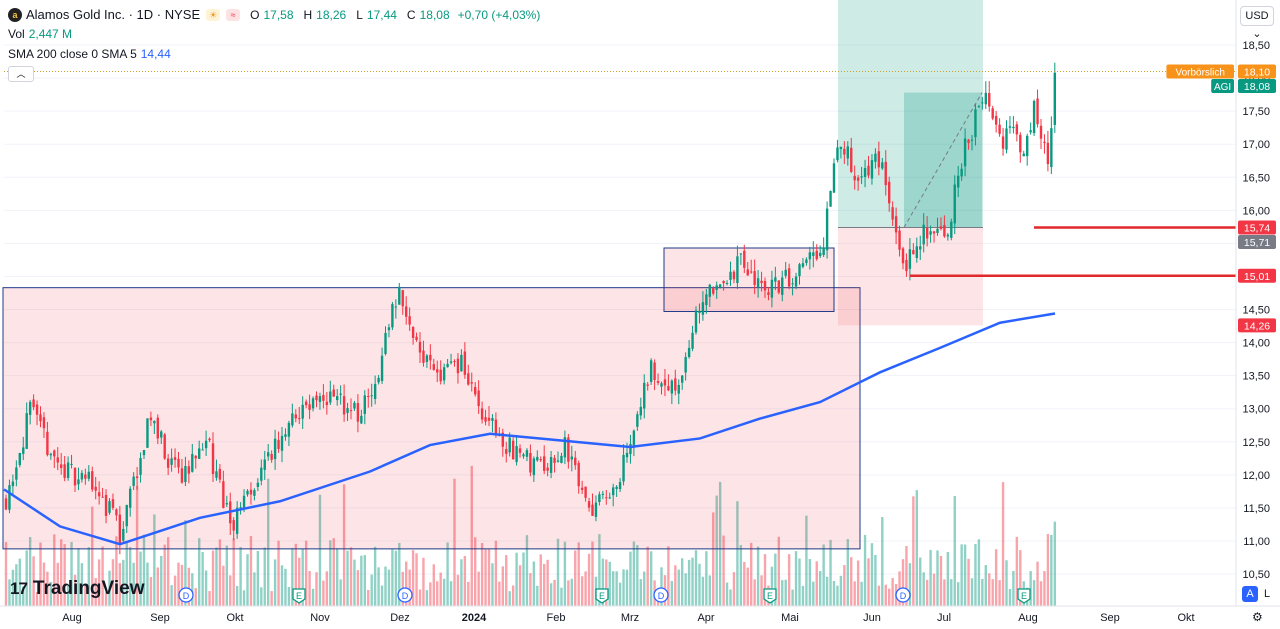  I want to click on wave-icon: ≈, so click(233, 14).